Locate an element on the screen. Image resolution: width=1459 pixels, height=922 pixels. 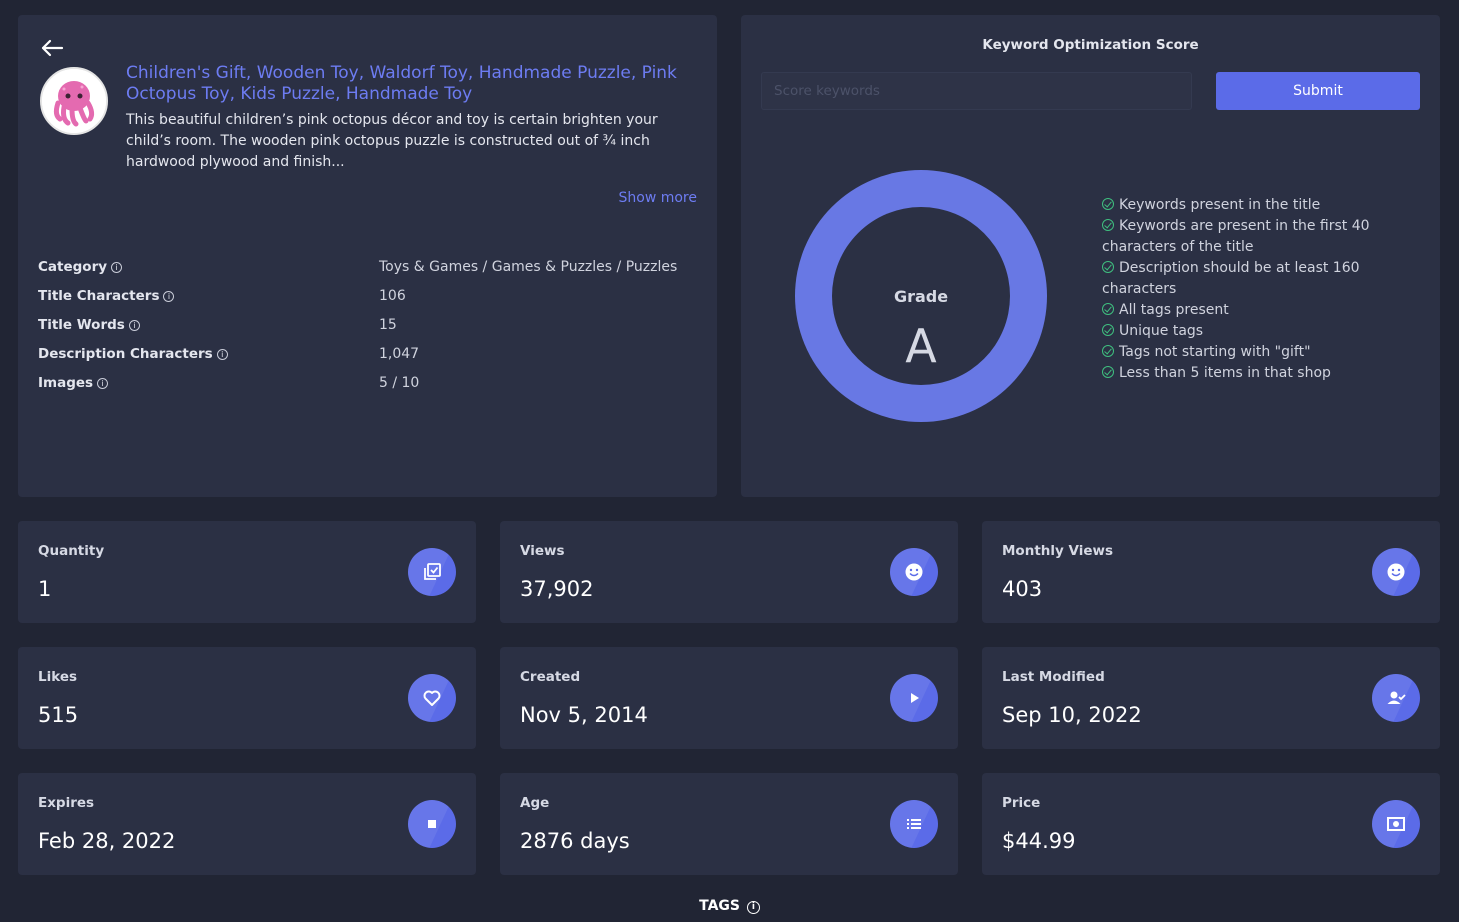
heart-icon is located at coordinates (432, 698).